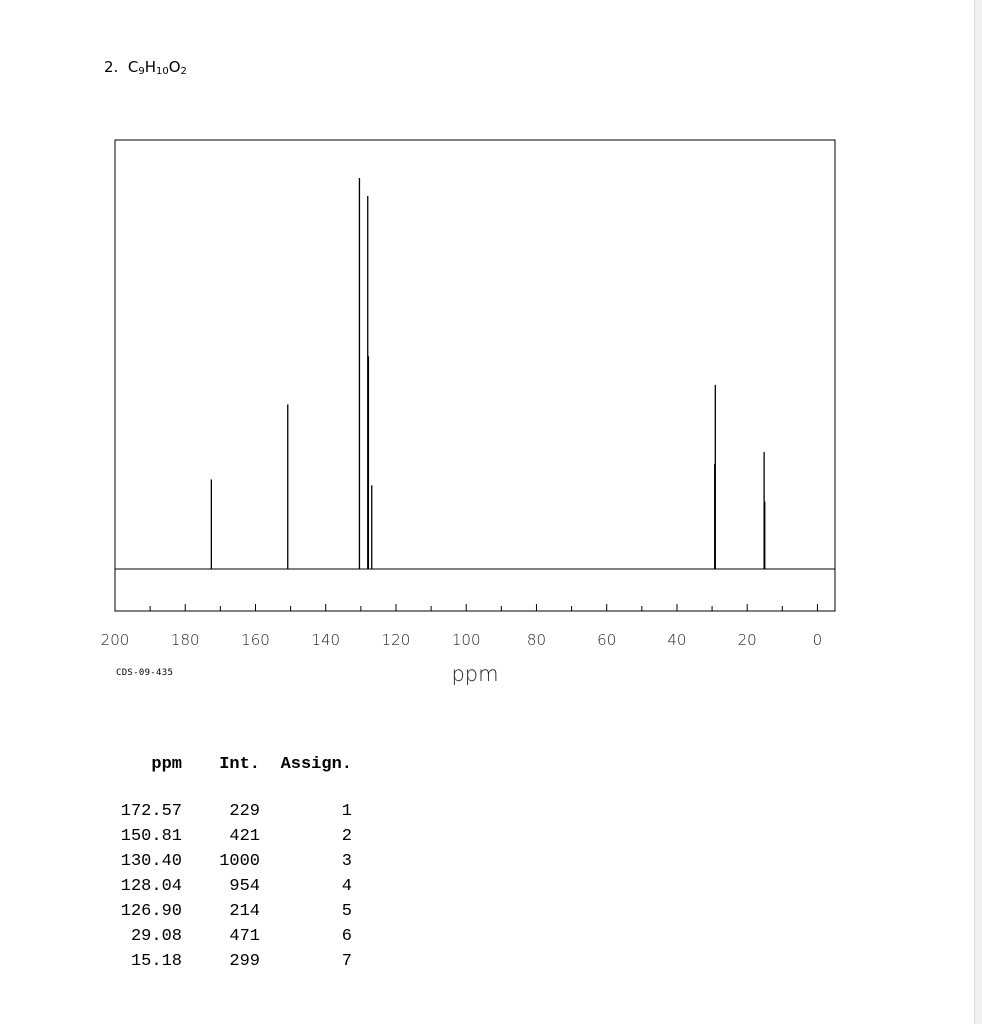 The image size is (982, 1024). What do you see at coordinates (244, 836) in the screenshot?
I see `cell-int: 421` at bounding box center [244, 836].